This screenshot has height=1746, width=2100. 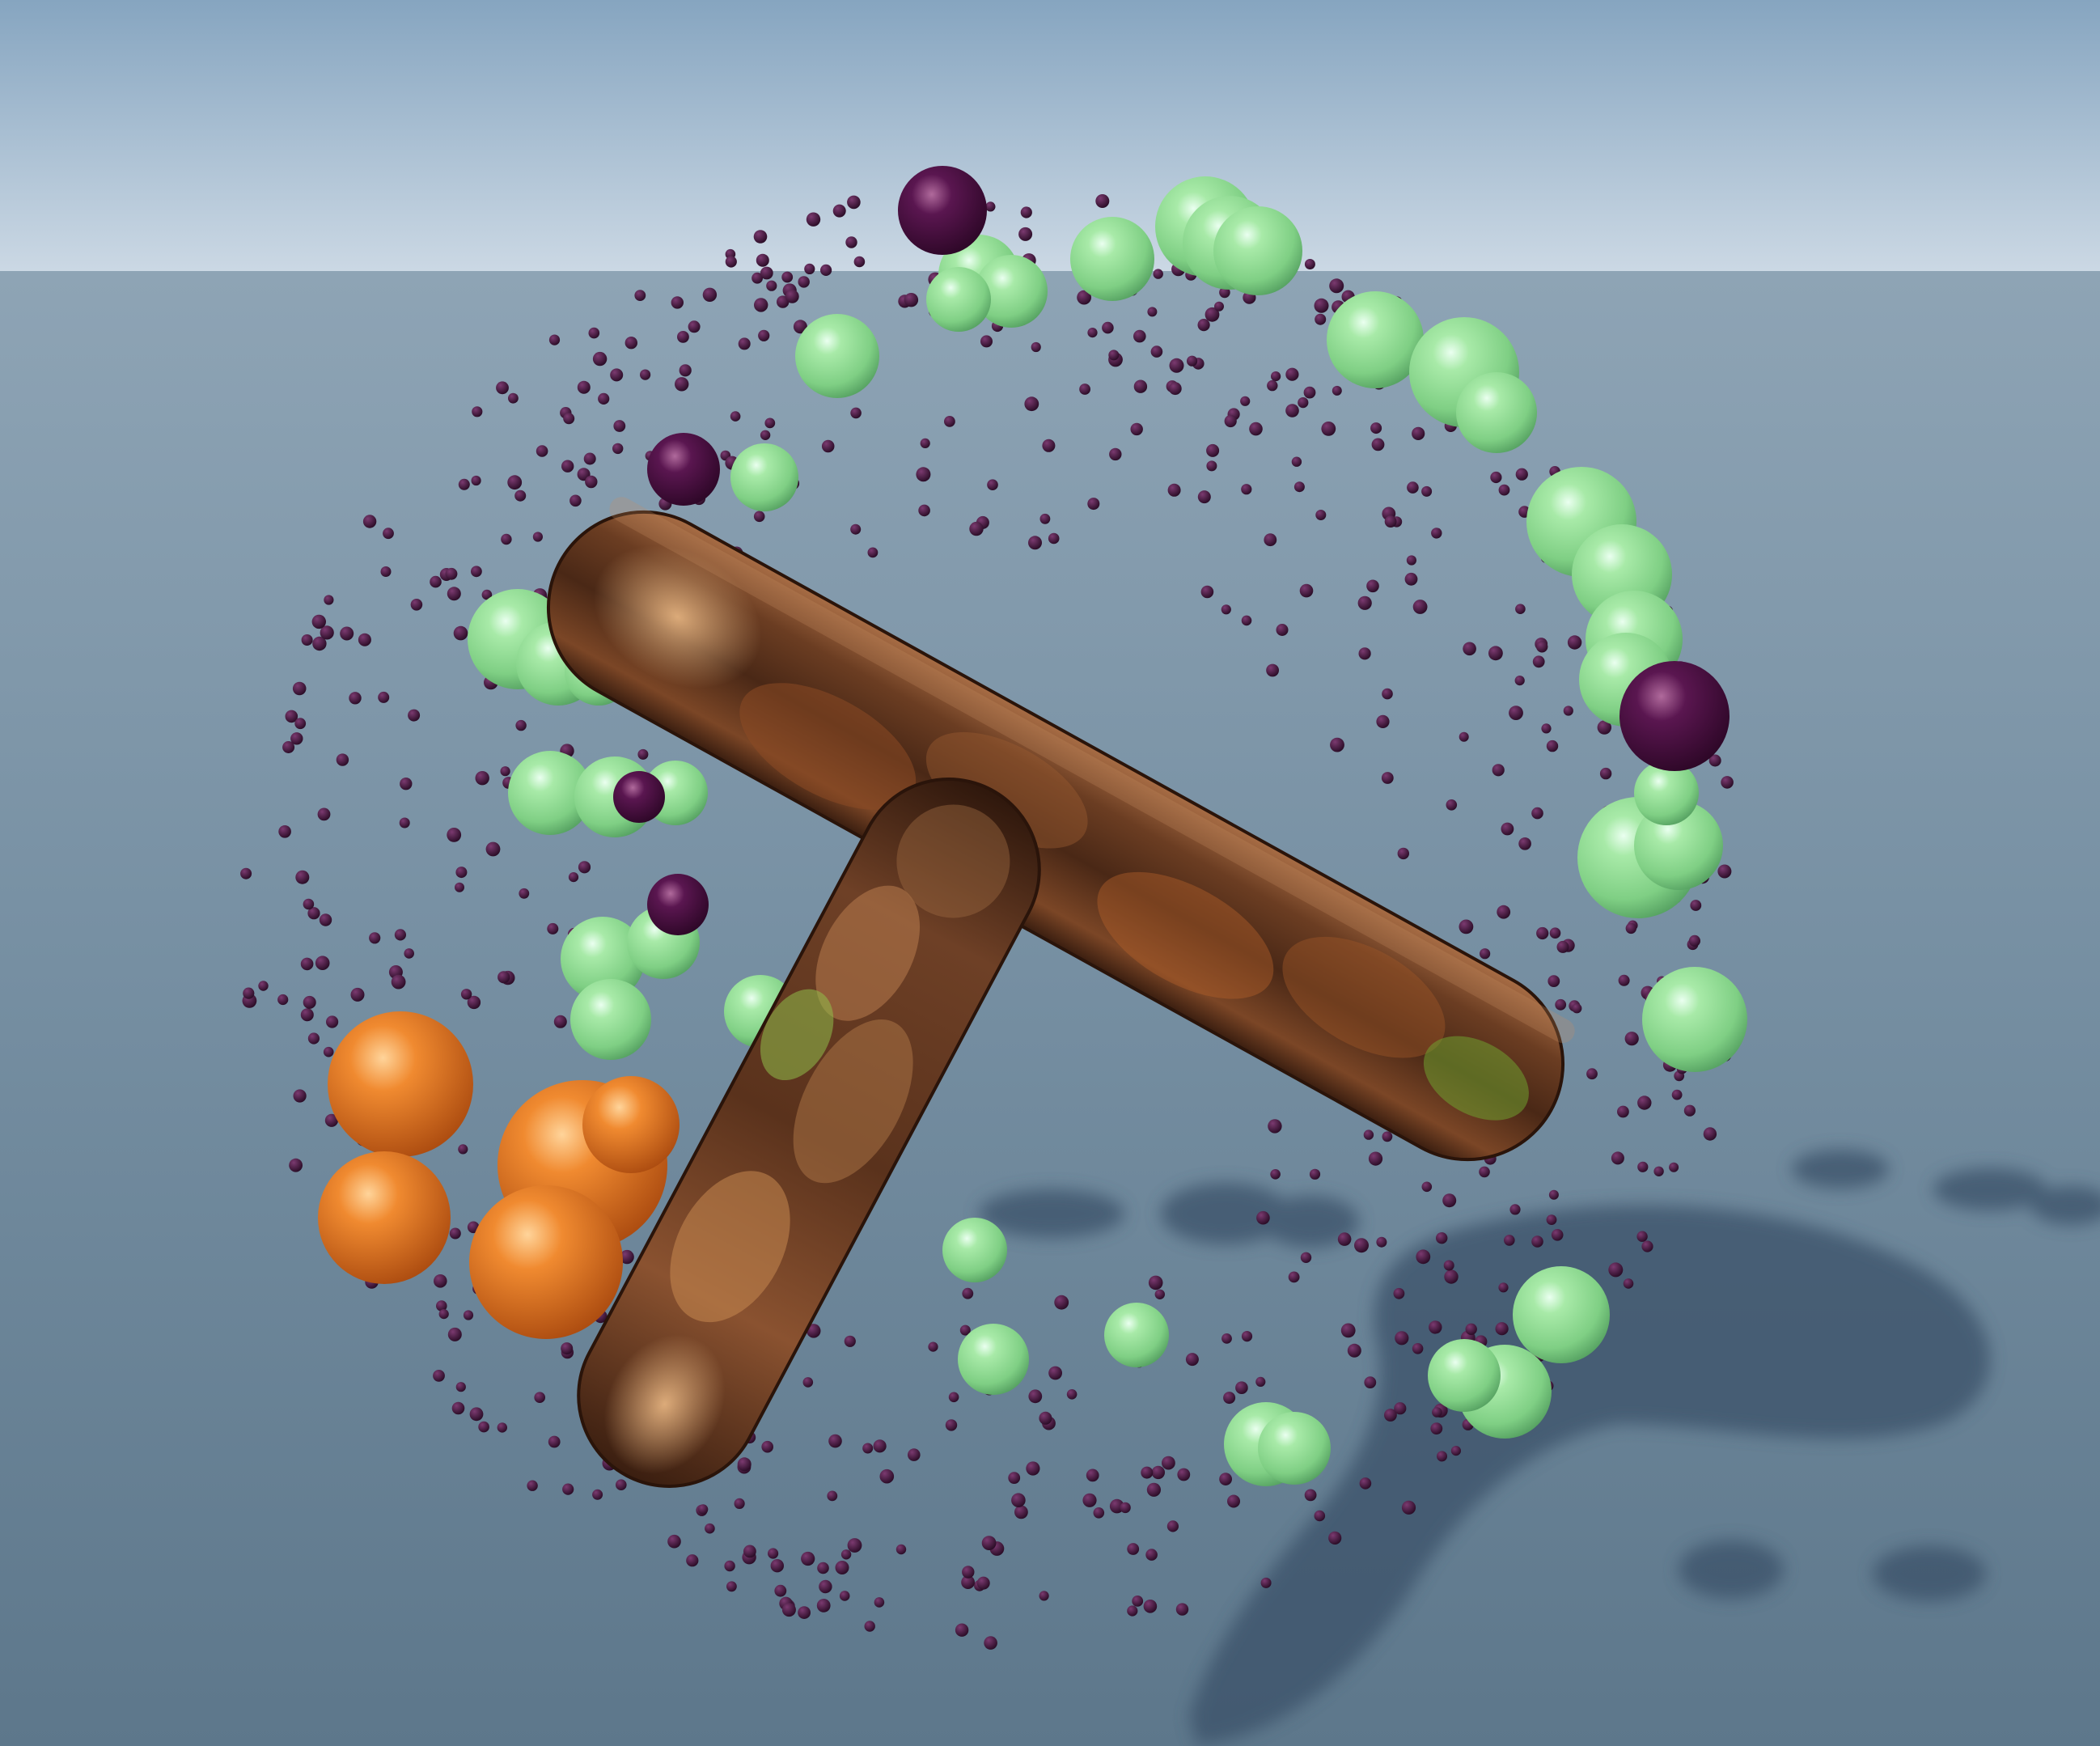 What do you see at coordinates (943, 211) in the screenshot?
I see `purple-sphere` at bounding box center [943, 211].